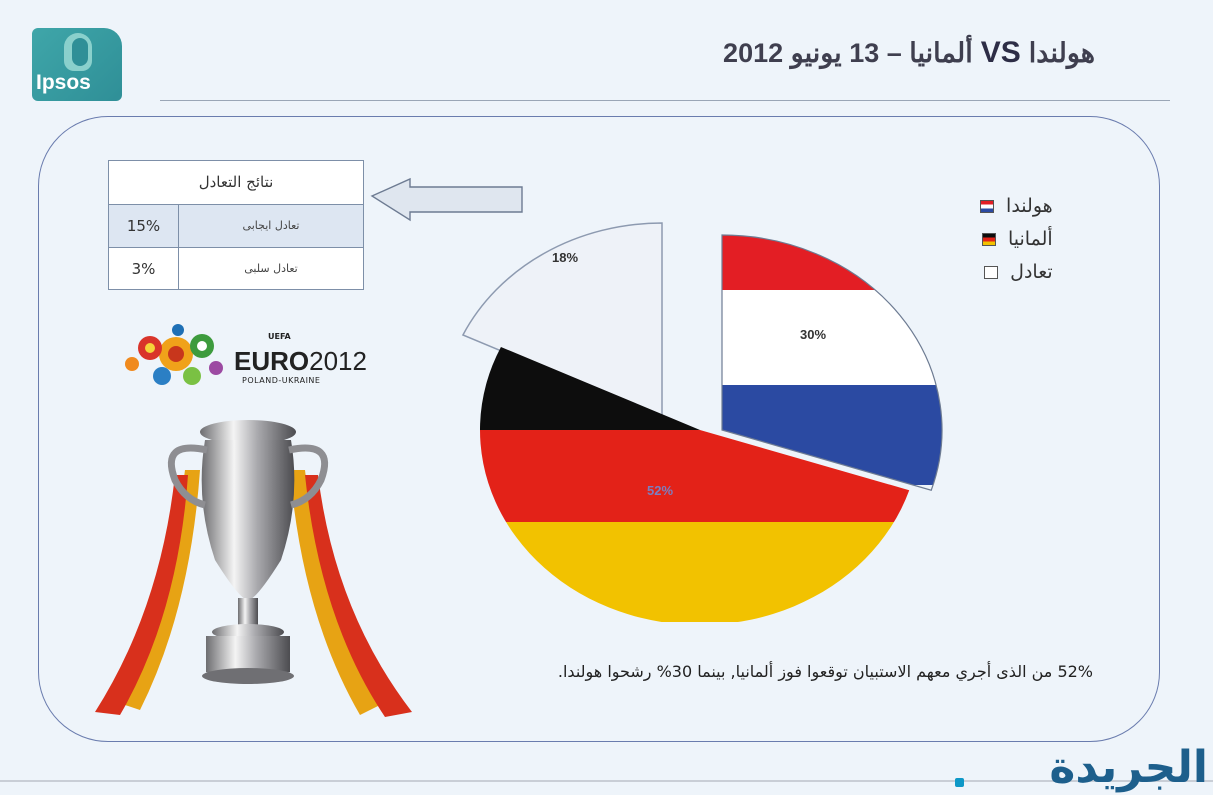 The height and width of the screenshot is (795, 1213). Describe the element at coordinates (565, 257) in the screenshot. I see `pie-label-draw: 18%` at that location.